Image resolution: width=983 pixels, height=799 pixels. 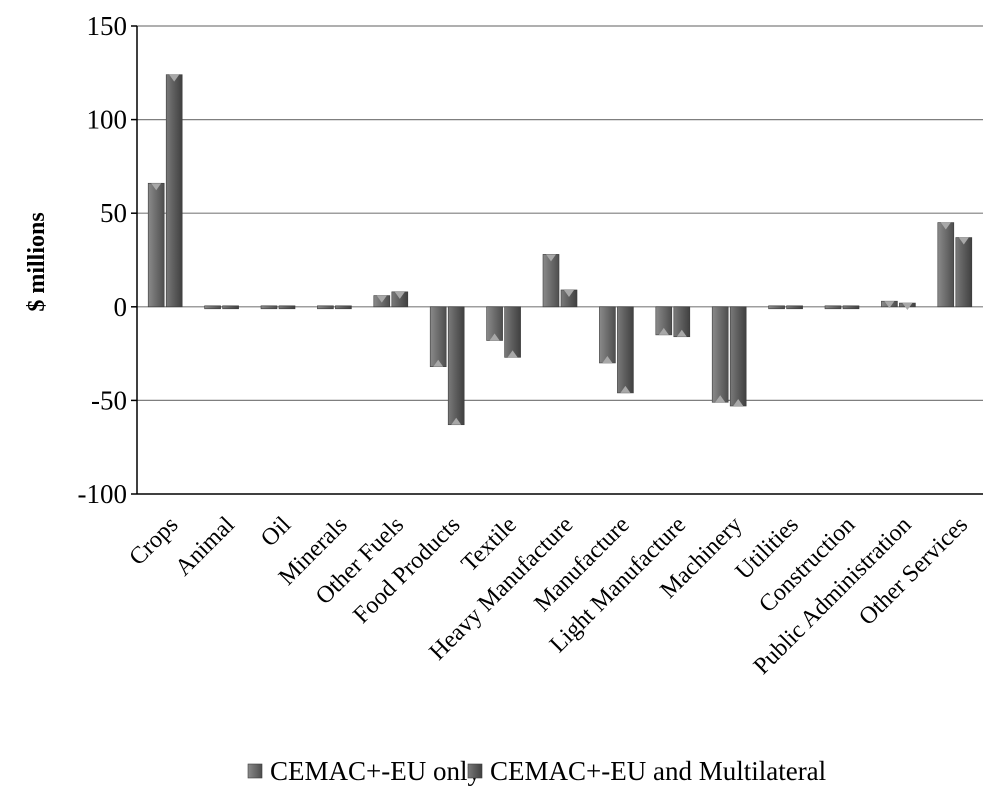 I want to click on y-axis-title: $ millions, so click(x=37, y=261).